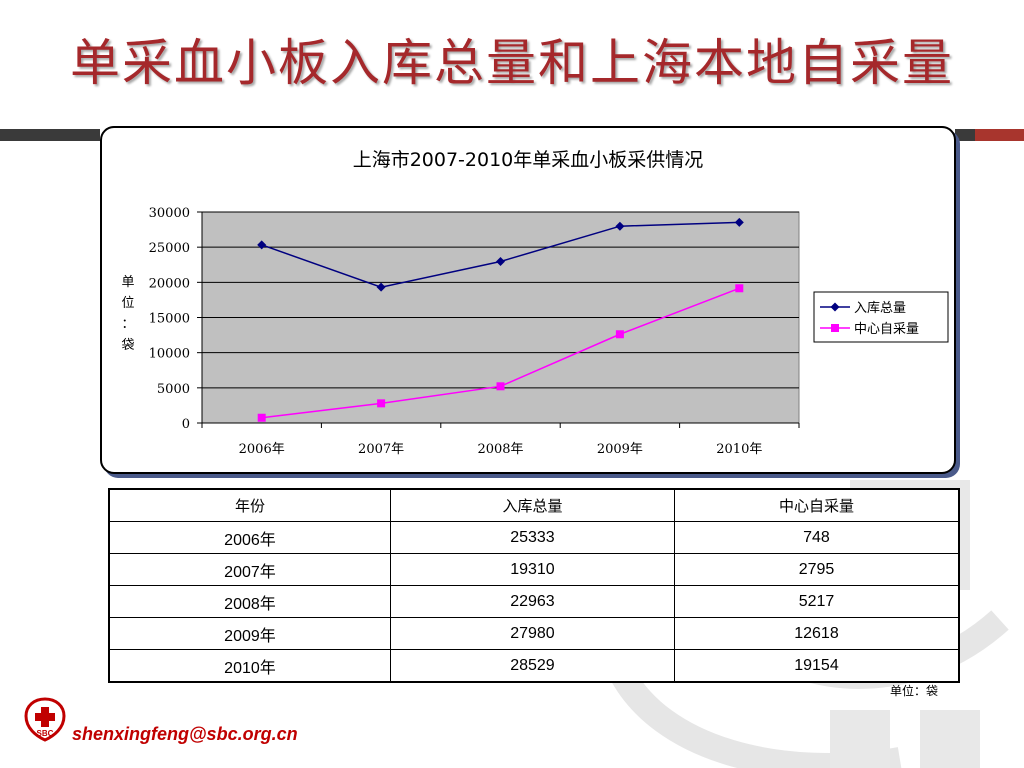 The width and height of the screenshot is (1024, 768). What do you see at coordinates (169, 248) in the screenshot?
I see `y-tick-label: 25000` at bounding box center [169, 248].